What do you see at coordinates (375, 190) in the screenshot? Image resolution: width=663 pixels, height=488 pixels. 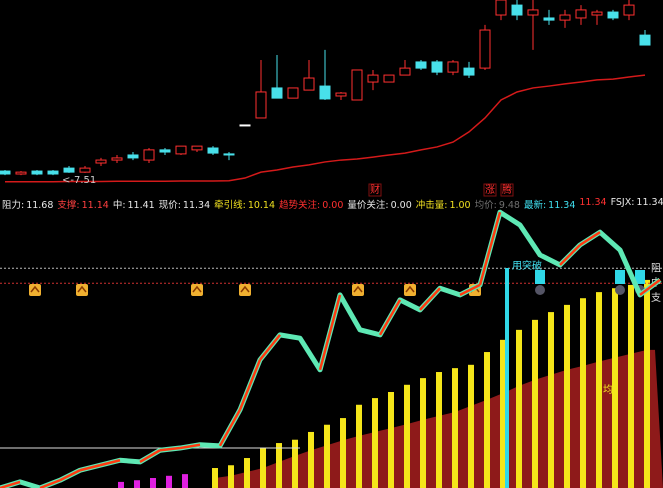 I see `annotation-box` at bounding box center [375, 190].